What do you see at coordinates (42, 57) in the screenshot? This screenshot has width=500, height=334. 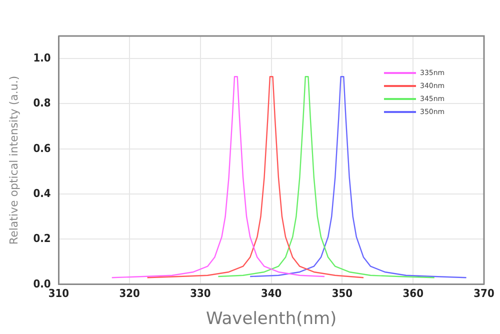 I see `y-tick-label: 1.0` at bounding box center [42, 57].